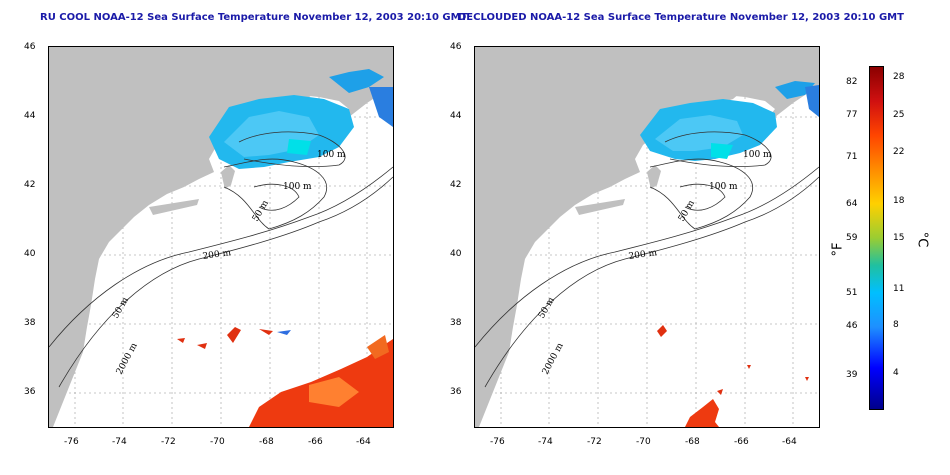 The width and height of the screenshot is (950, 475). Describe the element at coordinates (852, 326) in the screenshot. I see `colorbar-f-label: 46` at that location.